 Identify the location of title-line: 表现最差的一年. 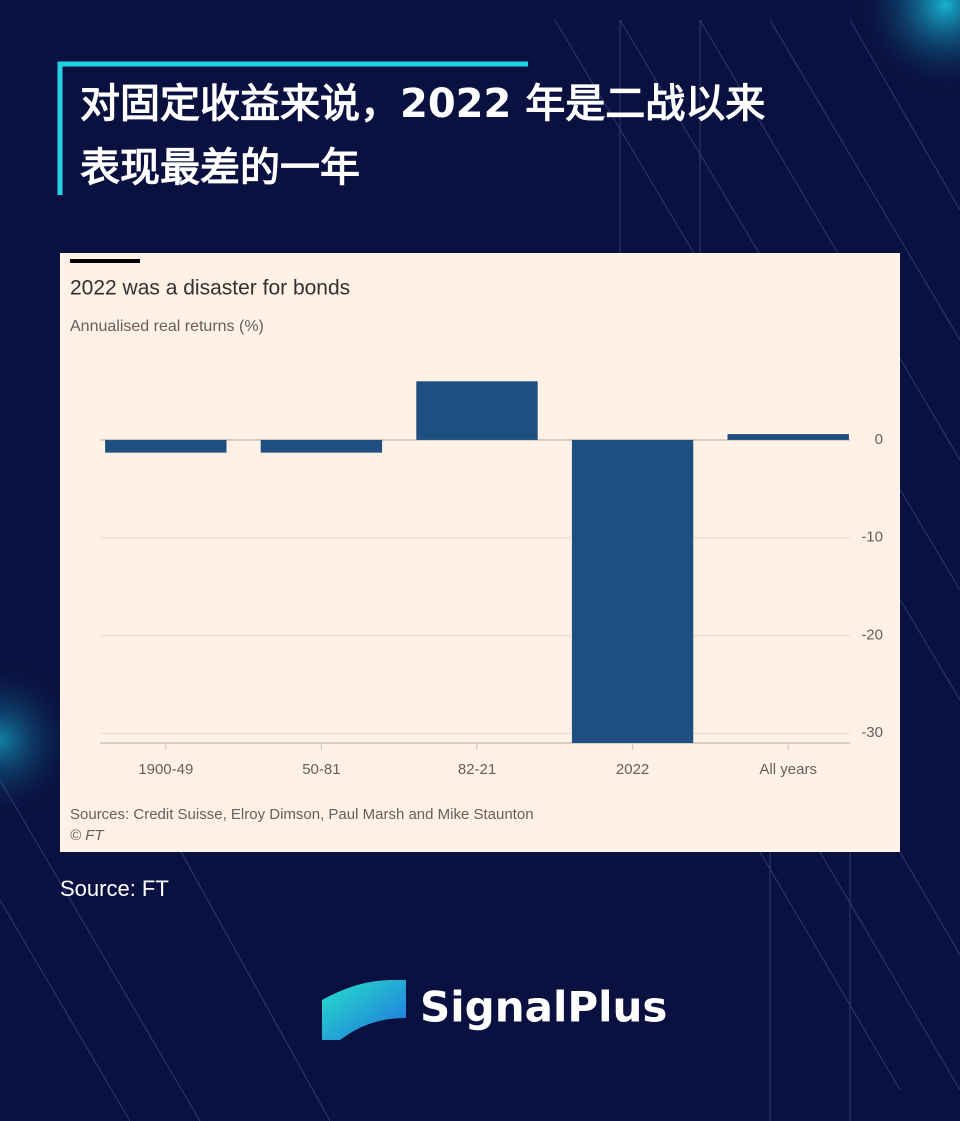
(220, 168).